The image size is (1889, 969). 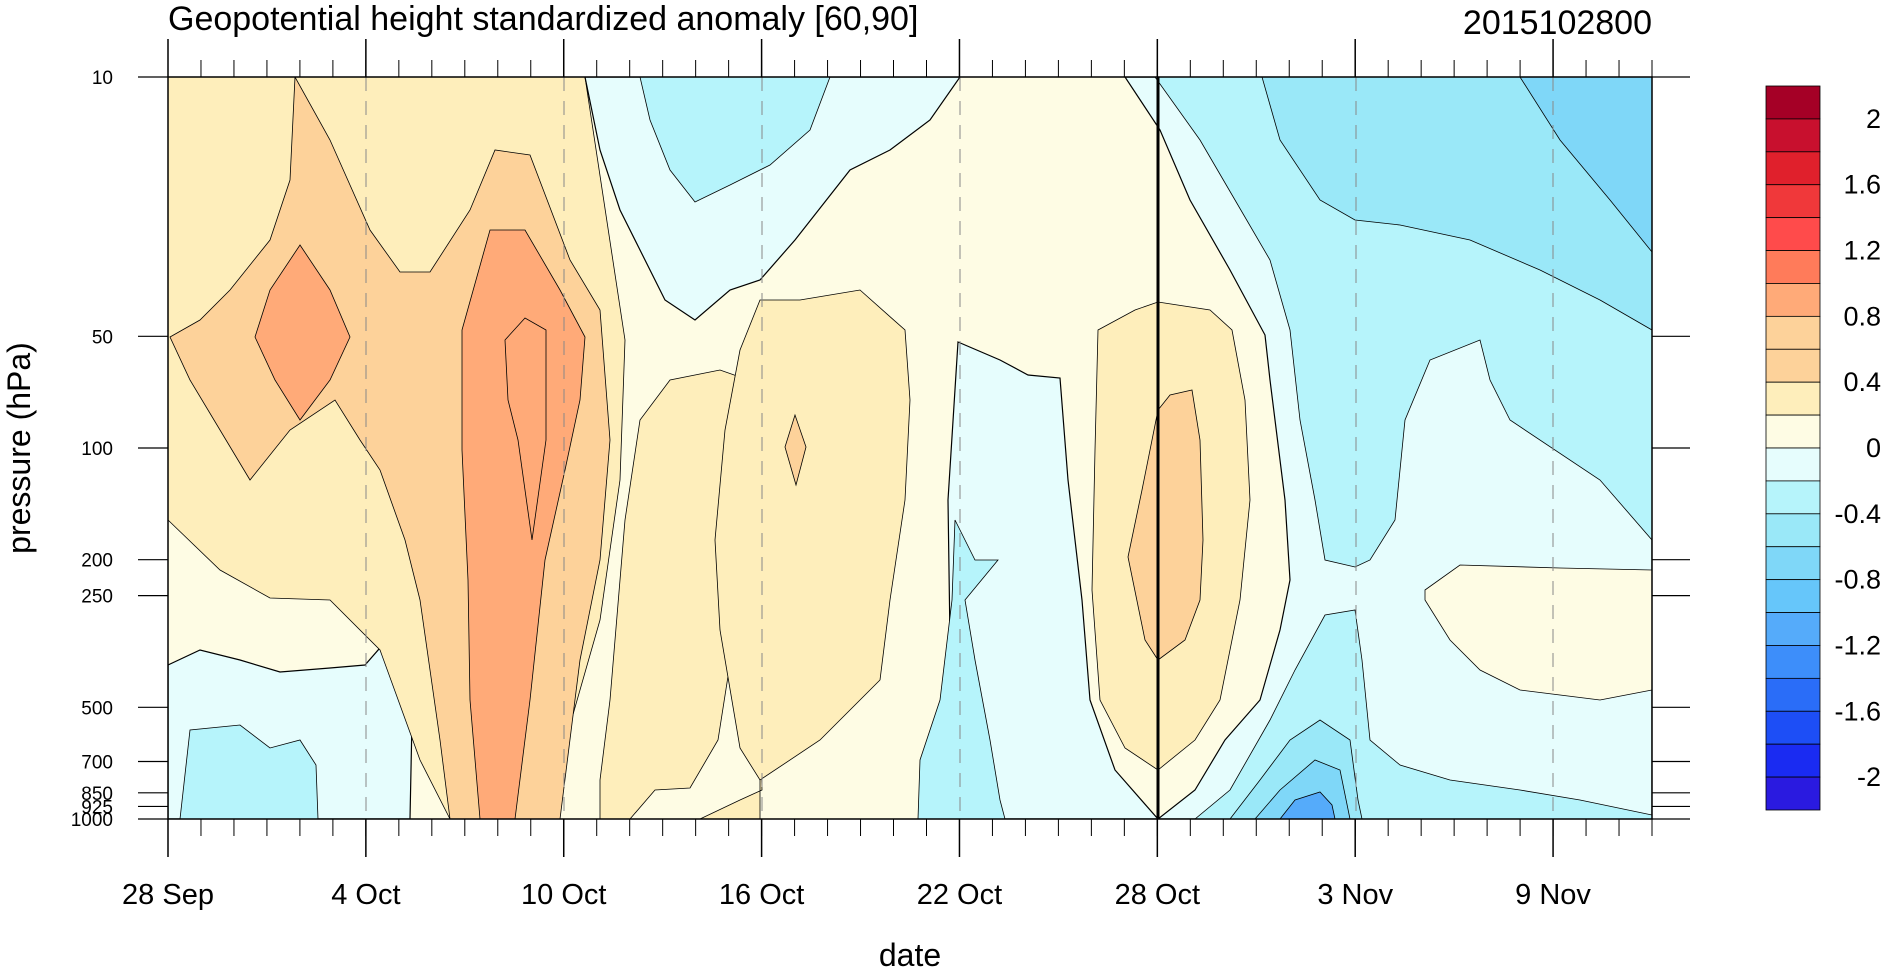 What do you see at coordinates (92, 820) in the screenshot?
I see `y-tick-label: 1000` at bounding box center [92, 820].